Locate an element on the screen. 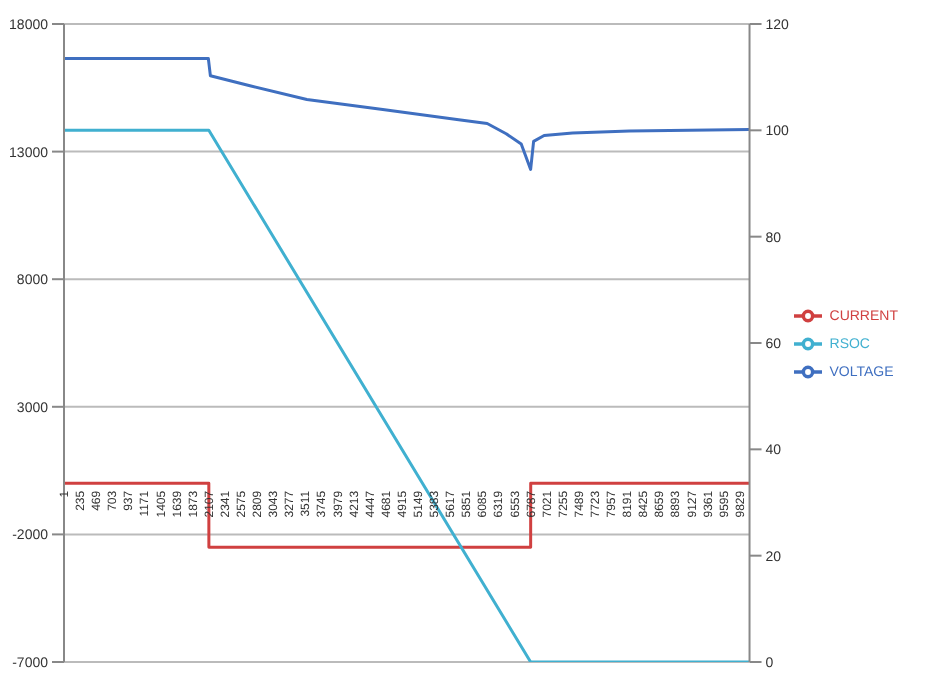 The height and width of the screenshot is (688, 938). line-series is located at coordinates (407, 113).